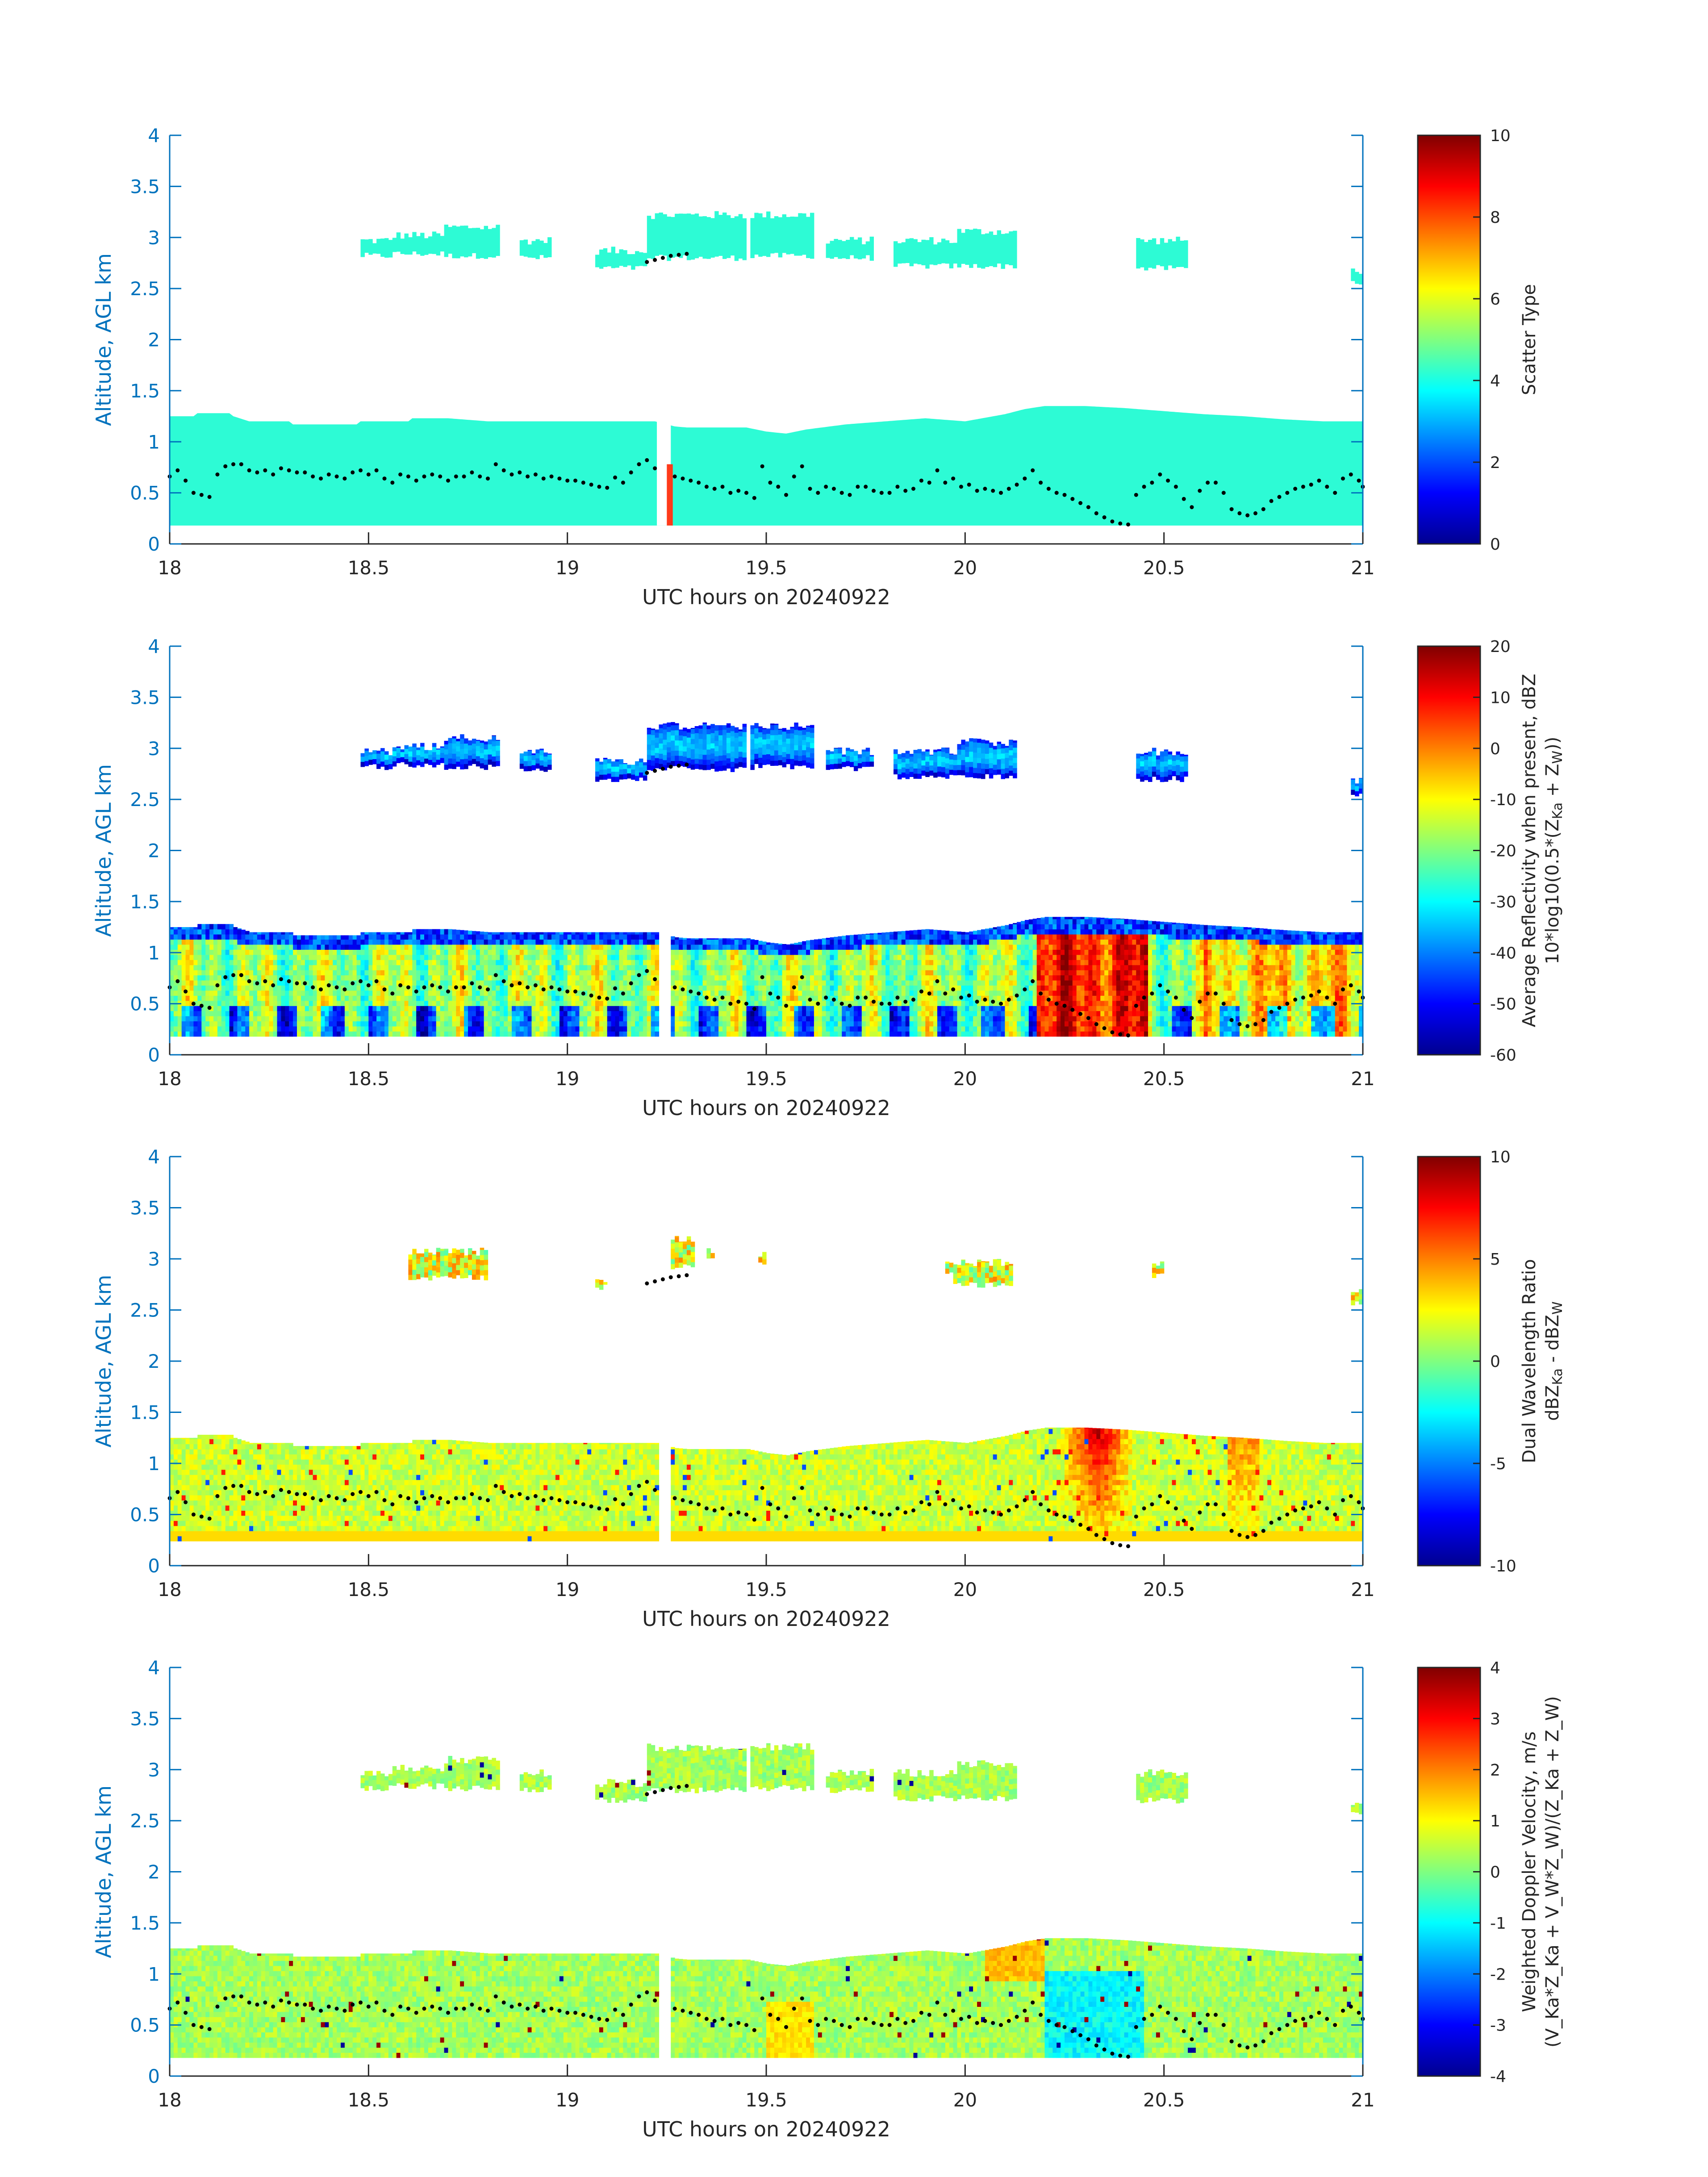 The image size is (1708, 2177). I want to click on x-tick-label: 18, so click(169, 568).